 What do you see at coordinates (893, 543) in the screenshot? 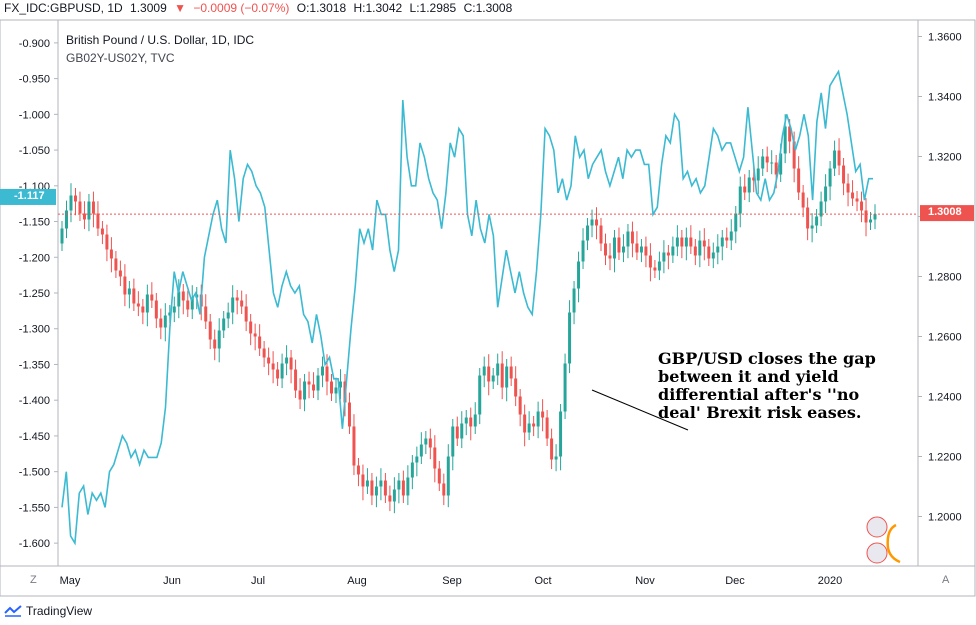
I see `events-marker-icon` at bounding box center [893, 543].